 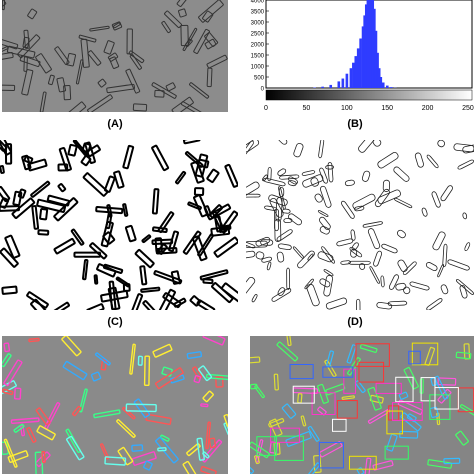 I want to click on x-tick-label: 0, so click(x=266, y=108).